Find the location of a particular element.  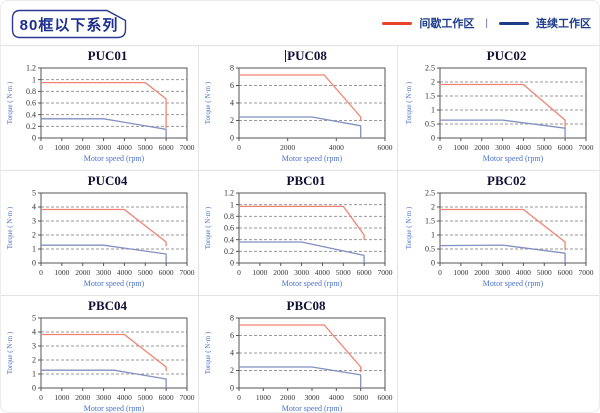

text-cursor is located at coordinates (286, 56).